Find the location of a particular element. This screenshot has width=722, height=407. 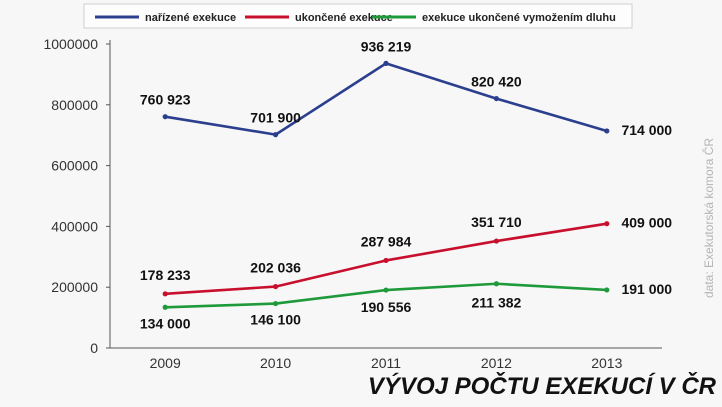

legend-label: exekuce ukončené vymožením dluhu is located at coordinates (519, 18).